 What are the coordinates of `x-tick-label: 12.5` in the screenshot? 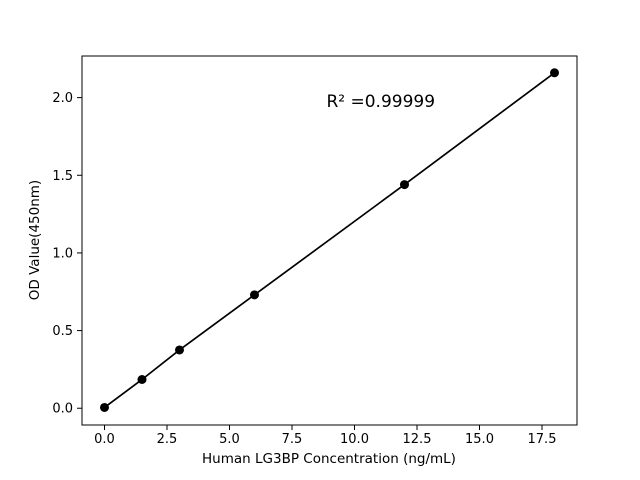 It's located at (417, 439).